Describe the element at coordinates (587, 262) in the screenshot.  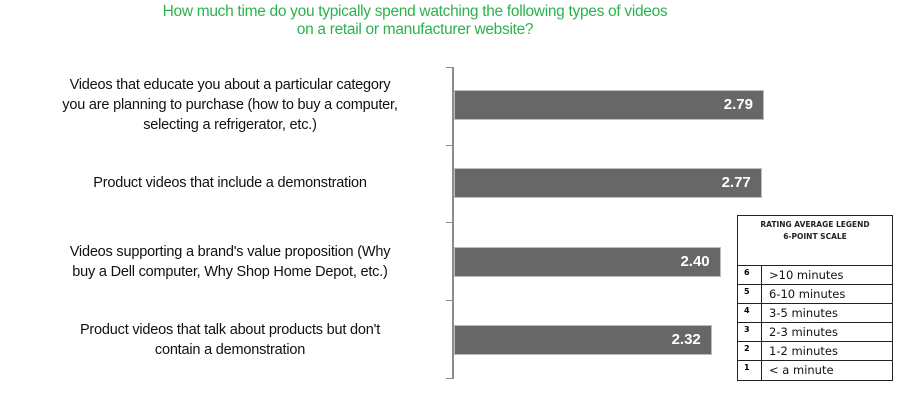
I see `bar: 2.40` at that location.